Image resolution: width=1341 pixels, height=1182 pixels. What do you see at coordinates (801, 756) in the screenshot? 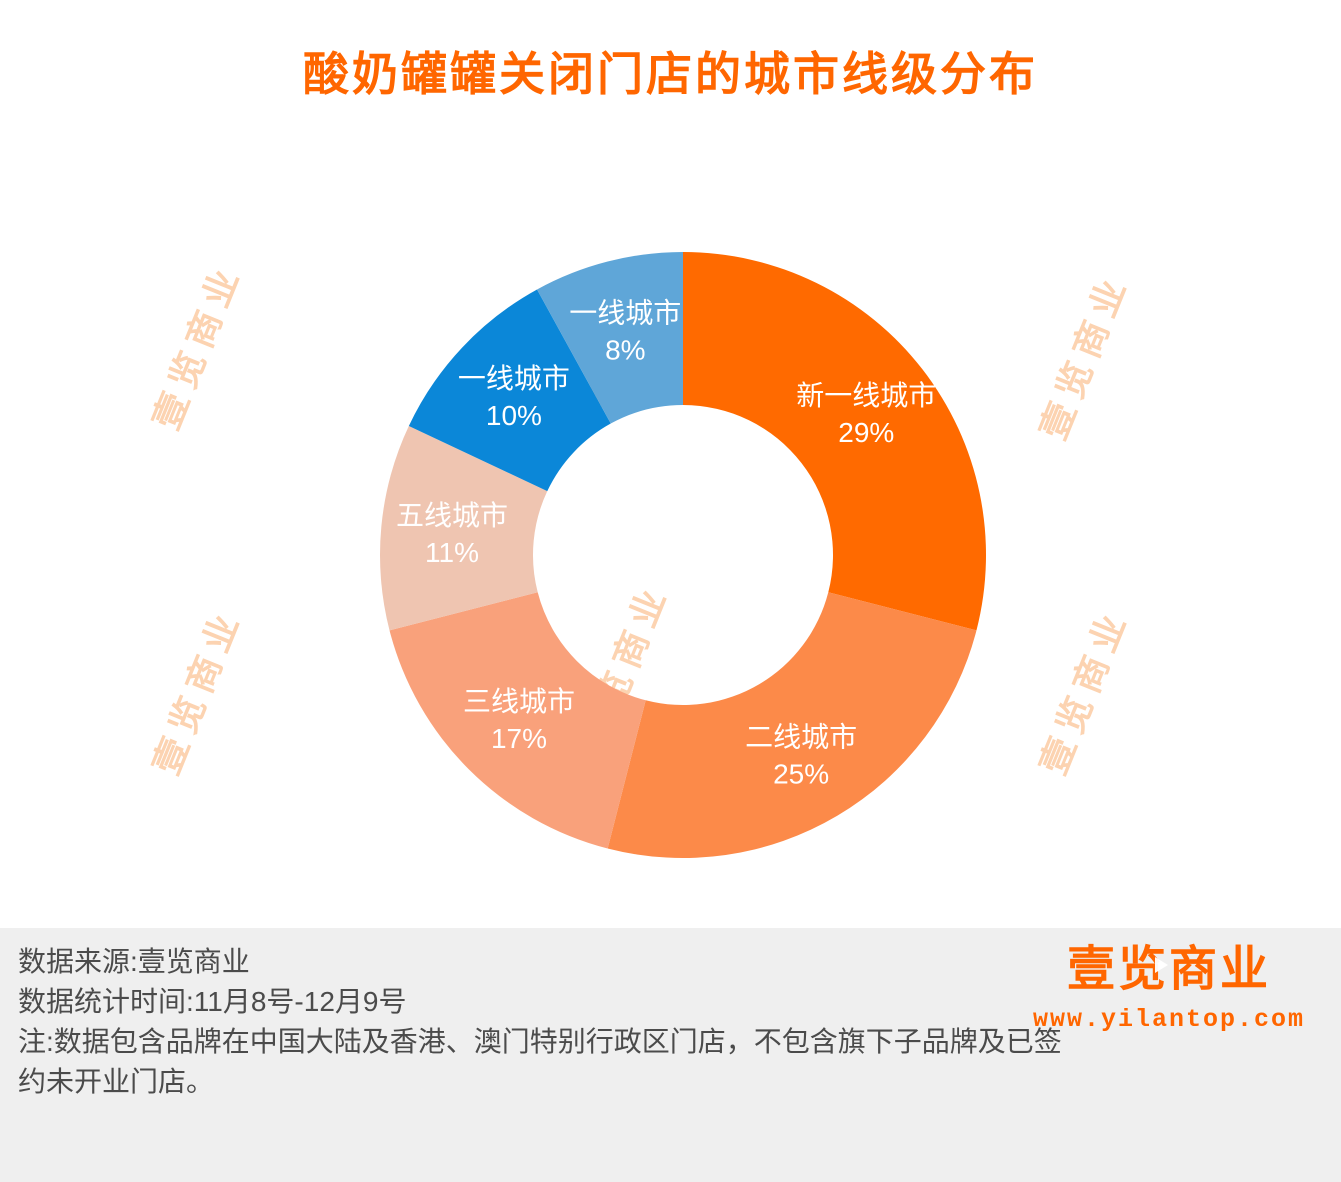
I see `slice-label-1: 二线城市 25%` at bounding box center [801, 756].